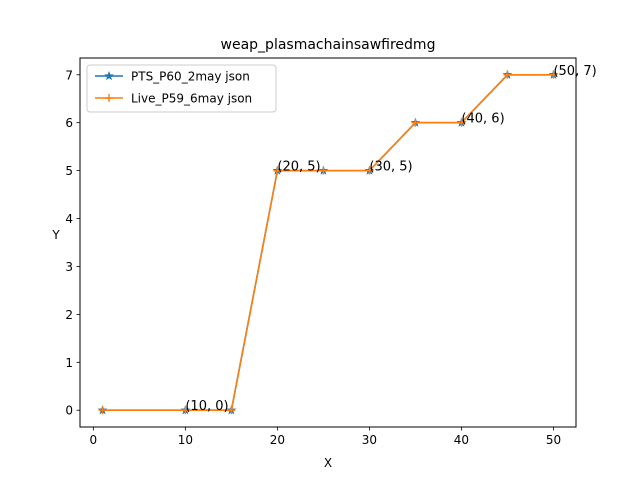 Image resolution: width=640 pixels, height=484 pixels. Describe the element at coordinates (185, 440) in the screenshot. I see `x-tick-label: 10` at that location.